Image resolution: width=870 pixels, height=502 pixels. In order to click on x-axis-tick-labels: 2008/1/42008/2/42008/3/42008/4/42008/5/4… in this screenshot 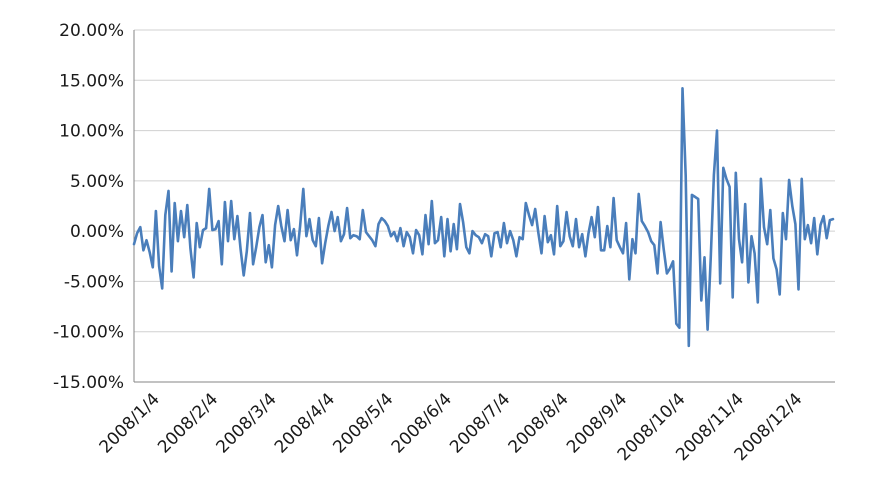, I will do `click(451, 427)`.